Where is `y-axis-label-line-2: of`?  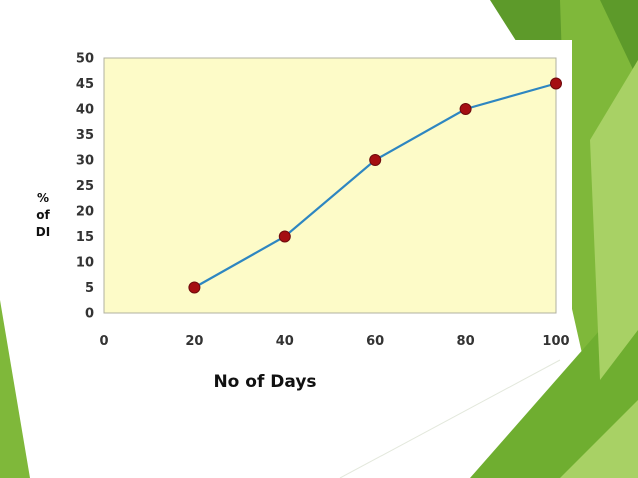 y-axis-label-line-2: of is located at coordinates (43, 215).